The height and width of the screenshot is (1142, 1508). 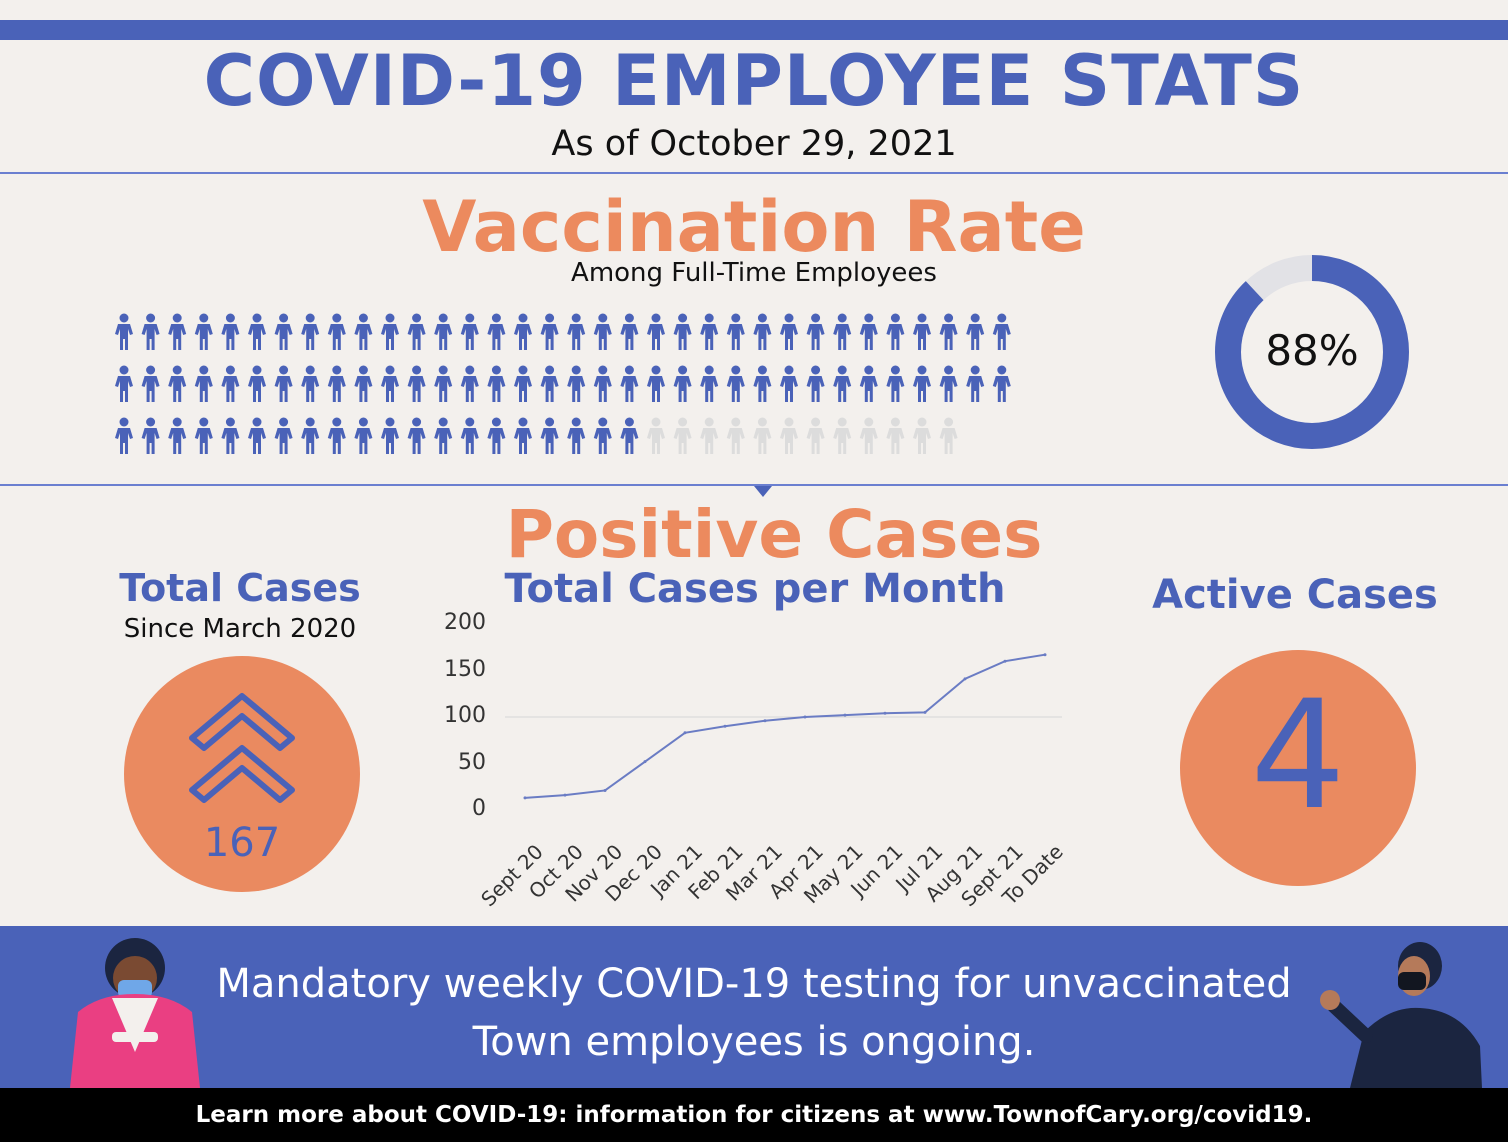 I want to click on testing-banner, so click(x=754, y=1007).